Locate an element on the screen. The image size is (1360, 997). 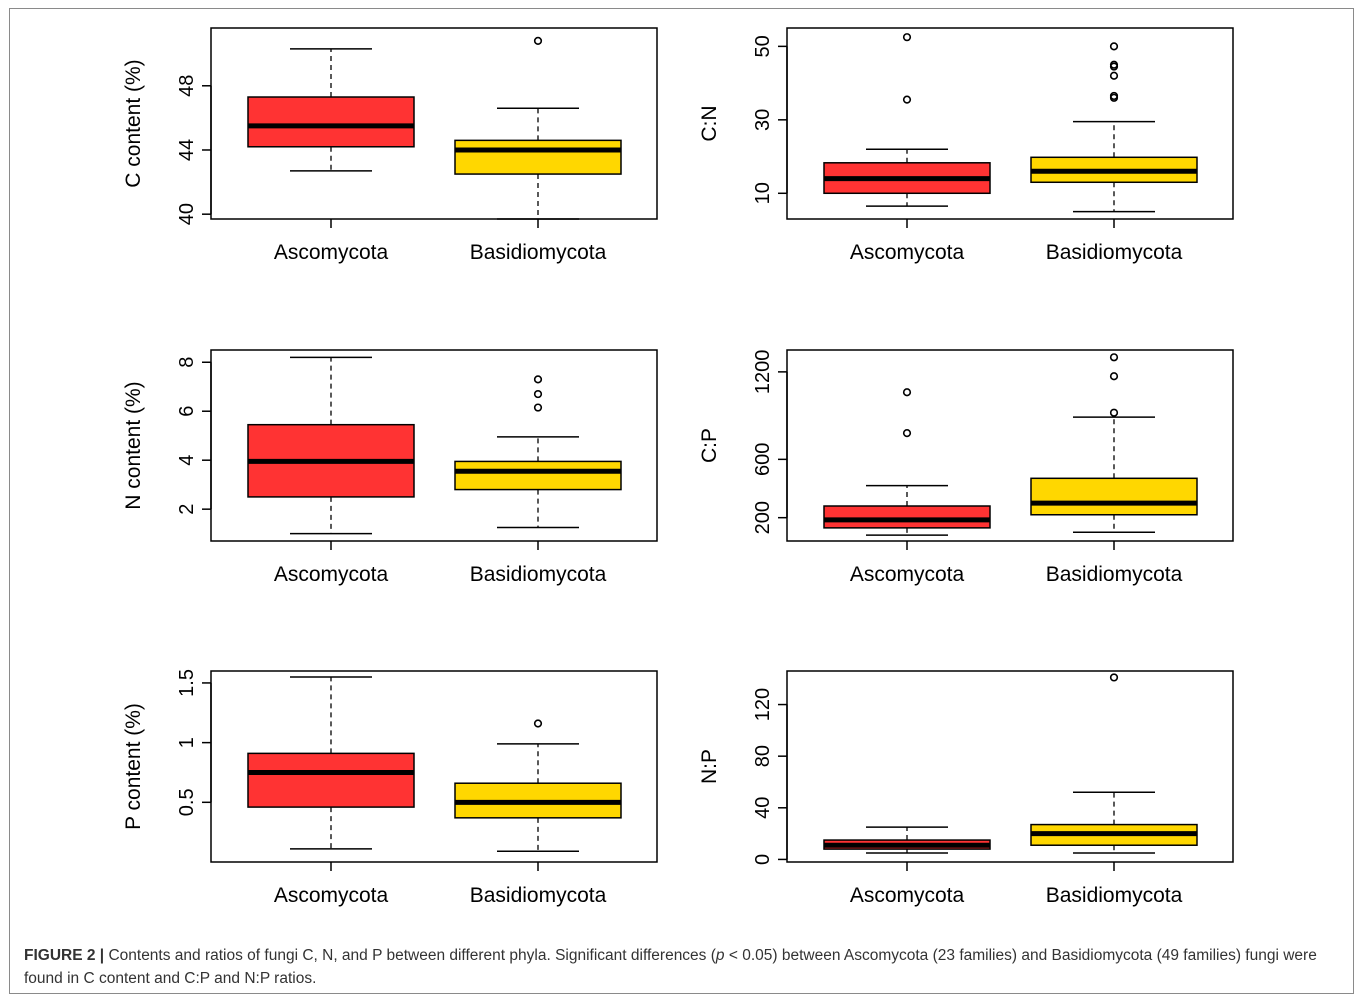
y-tick-label: 600 is located at coordinates (763, 459).